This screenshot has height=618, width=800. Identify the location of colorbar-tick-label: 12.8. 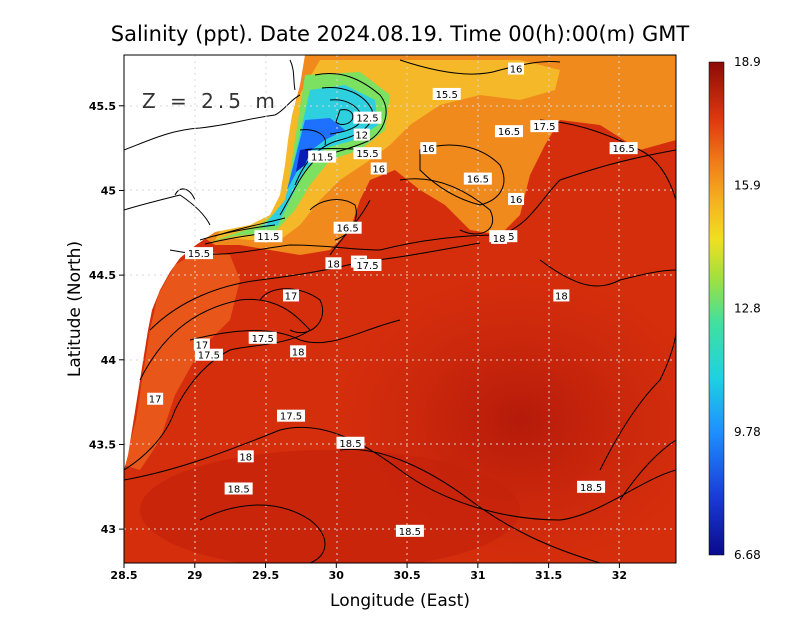
(747, 309).